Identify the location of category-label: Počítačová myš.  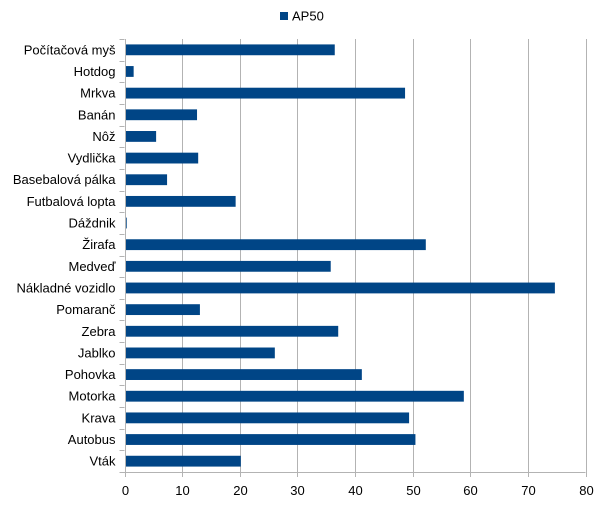
(70, 49).